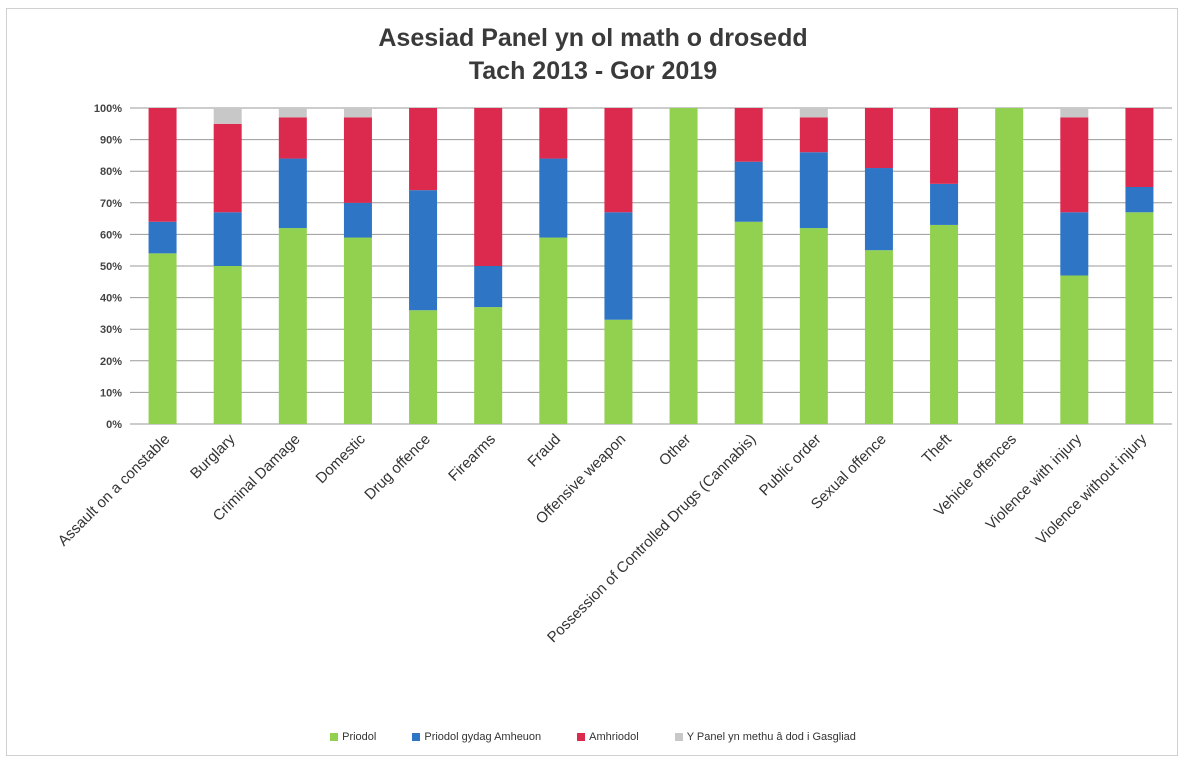 This screenshot has width=1186, height=763. I want to click on legend-label: Priodol gydag Amheuon, so click(483, 737).